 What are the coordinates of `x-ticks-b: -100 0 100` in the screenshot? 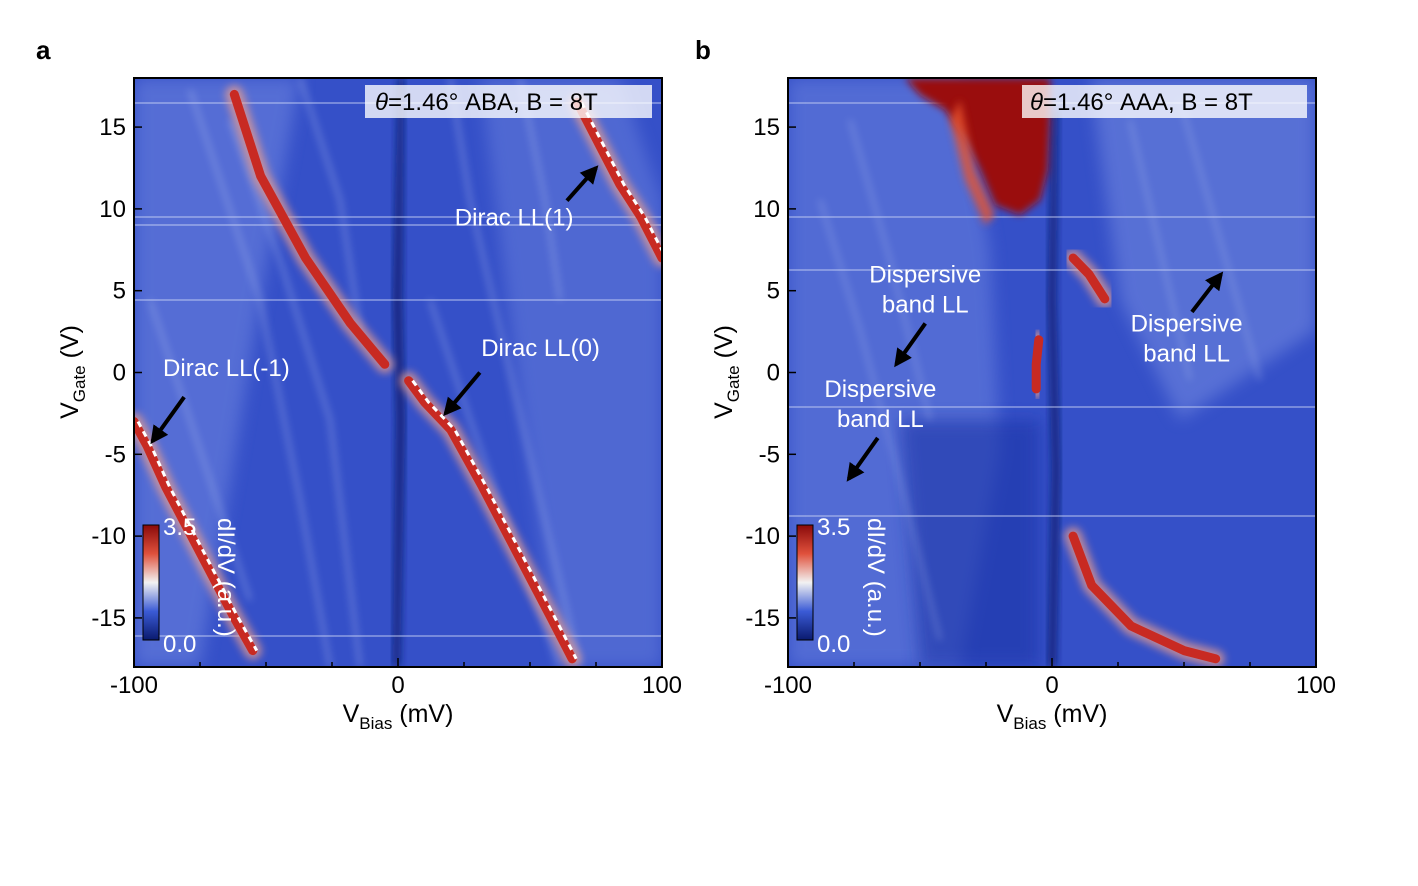 It's located at (1050, 678).